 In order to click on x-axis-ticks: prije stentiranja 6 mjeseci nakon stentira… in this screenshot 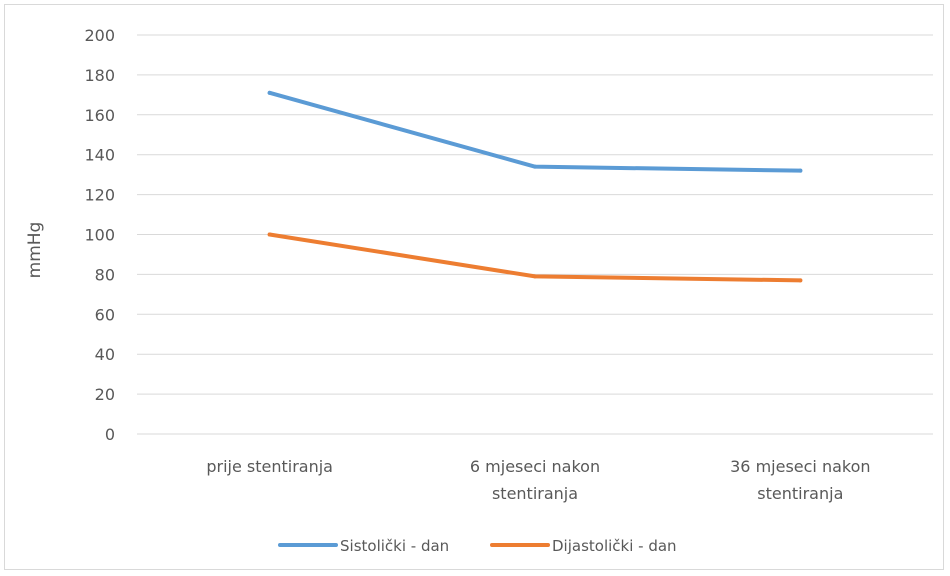, I will do `click(538, 480)`.